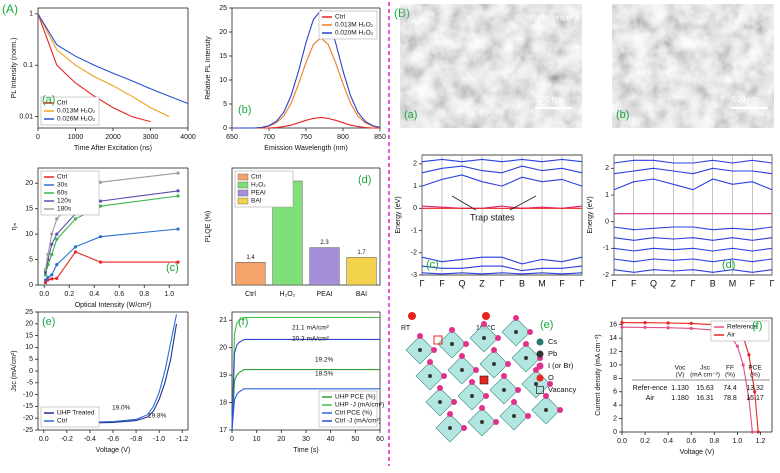 This screenshot has width=780, height=473. Describe the element at coordinates (731, 335) in the screenshot. I see `legend-label: Air` at that location.